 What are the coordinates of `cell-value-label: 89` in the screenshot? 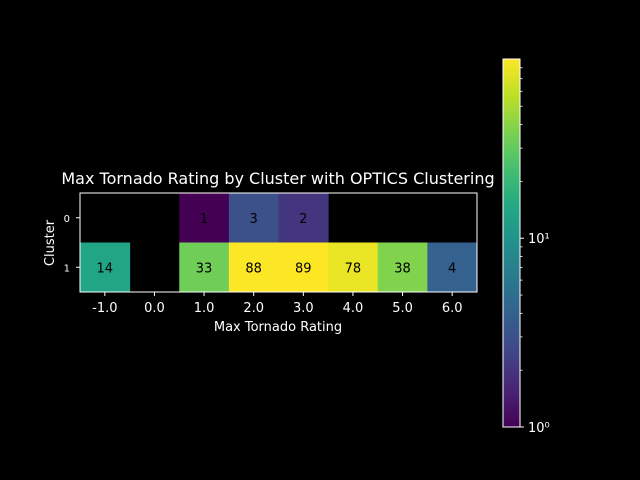 It's located at (303, 268).